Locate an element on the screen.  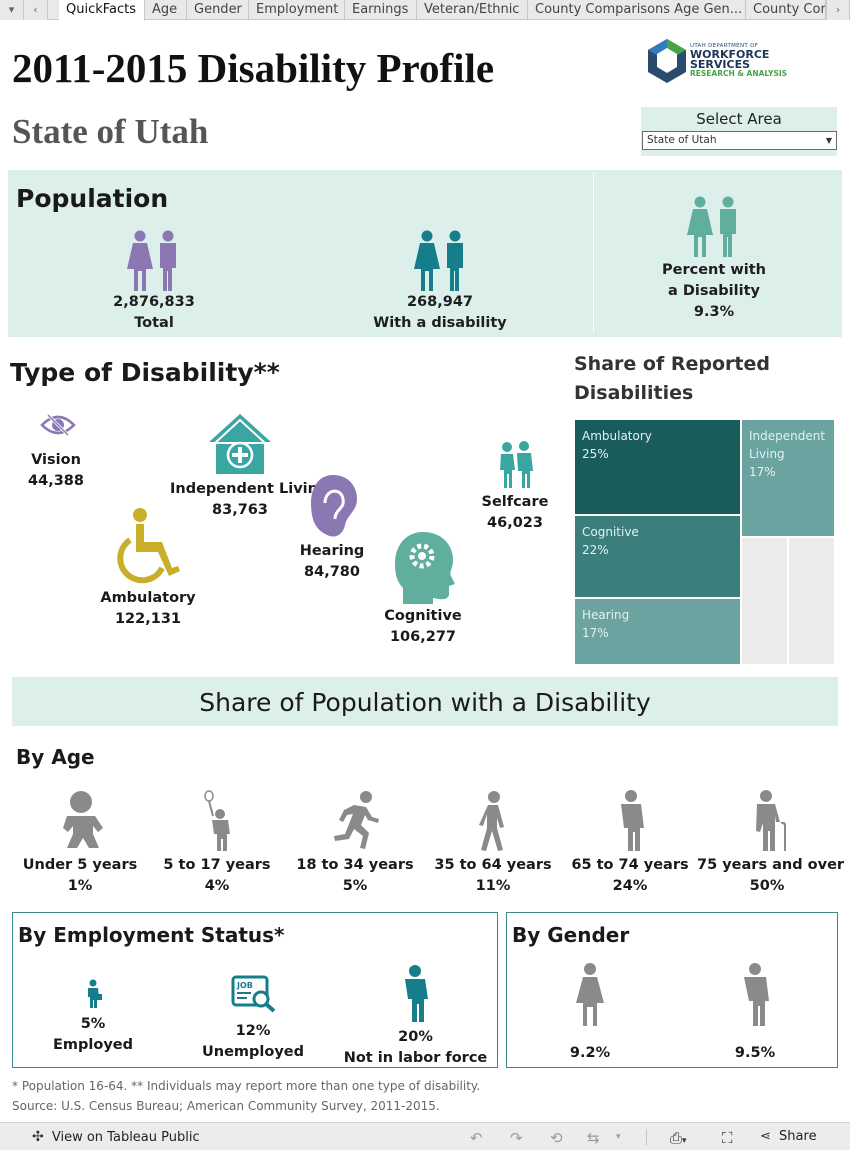
share-label: Share is located at coordinates (798, 1136).